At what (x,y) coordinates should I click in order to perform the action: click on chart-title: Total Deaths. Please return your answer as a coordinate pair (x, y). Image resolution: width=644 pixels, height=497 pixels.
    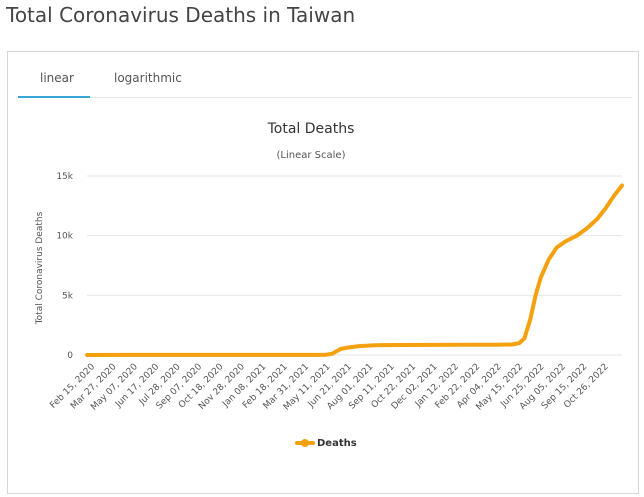
    Looking at the image, I should click on (311, 129).